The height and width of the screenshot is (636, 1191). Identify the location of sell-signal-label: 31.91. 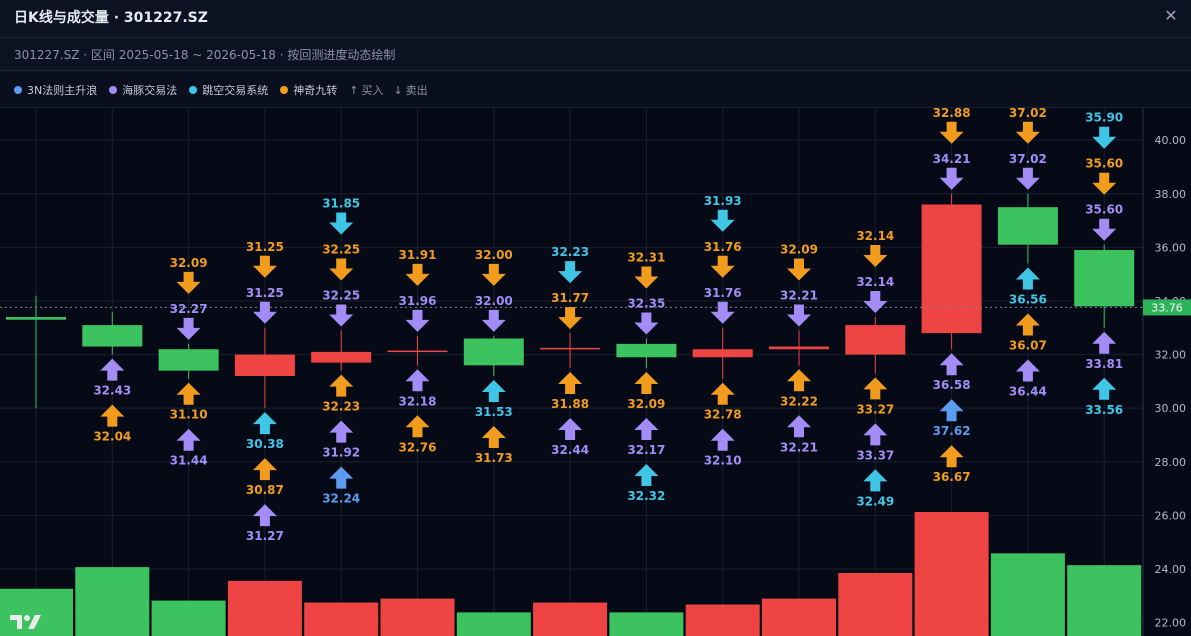
(418, 255).